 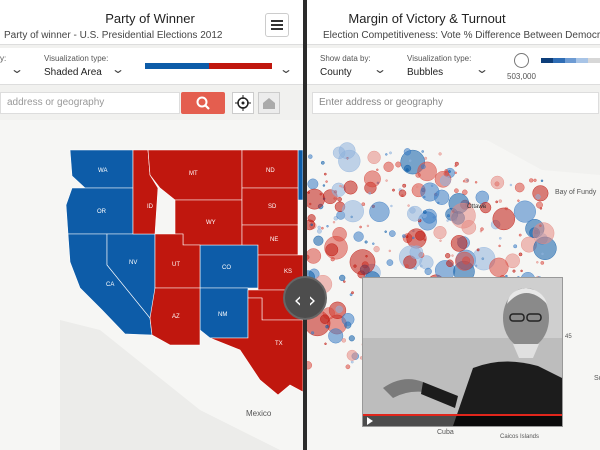 What do you see at coordinates (269, 103) in the screenshot?
I see `home-button` at bounding box center [269, 103].